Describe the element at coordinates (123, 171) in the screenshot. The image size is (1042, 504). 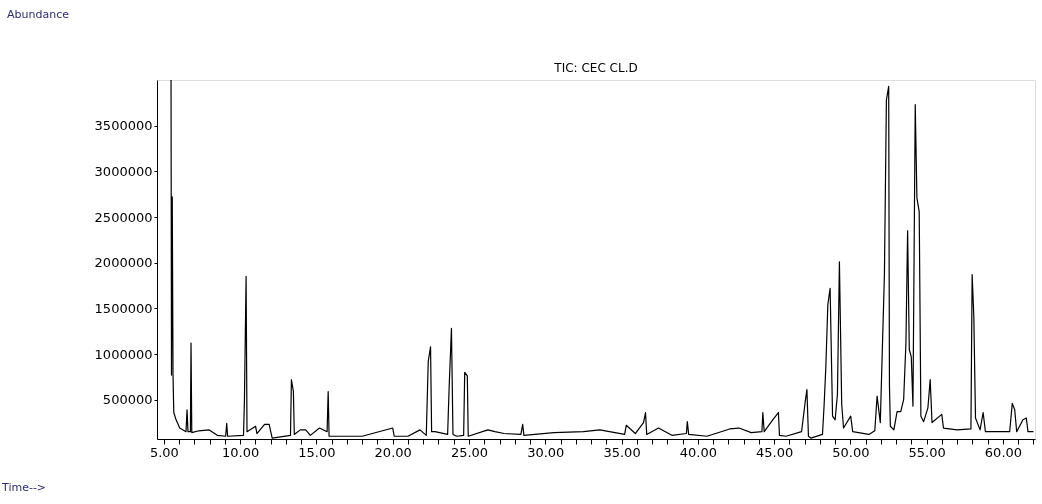
I see `y-tick-label: 3000000` at that location.